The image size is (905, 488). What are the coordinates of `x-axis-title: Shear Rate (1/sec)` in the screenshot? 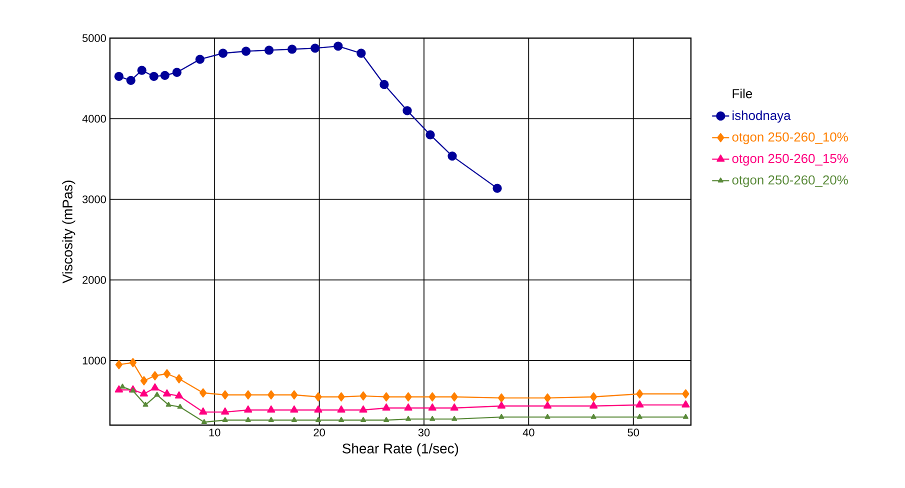 It's located at (400, 449).